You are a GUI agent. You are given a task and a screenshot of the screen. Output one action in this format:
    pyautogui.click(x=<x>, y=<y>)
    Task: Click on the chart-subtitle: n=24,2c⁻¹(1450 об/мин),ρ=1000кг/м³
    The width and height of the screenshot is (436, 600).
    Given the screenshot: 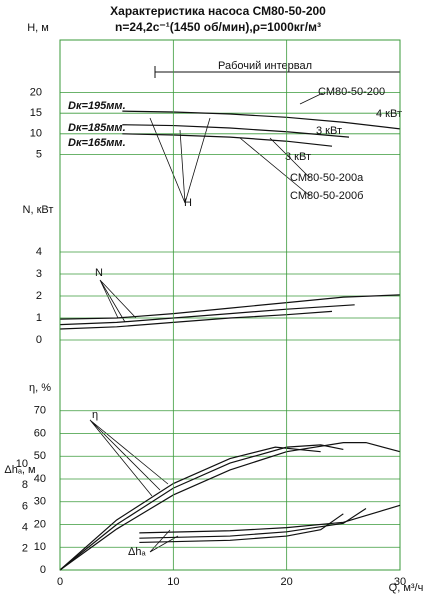 What is the action you would take?
    pyautogui.click(x=218, y=27)
    